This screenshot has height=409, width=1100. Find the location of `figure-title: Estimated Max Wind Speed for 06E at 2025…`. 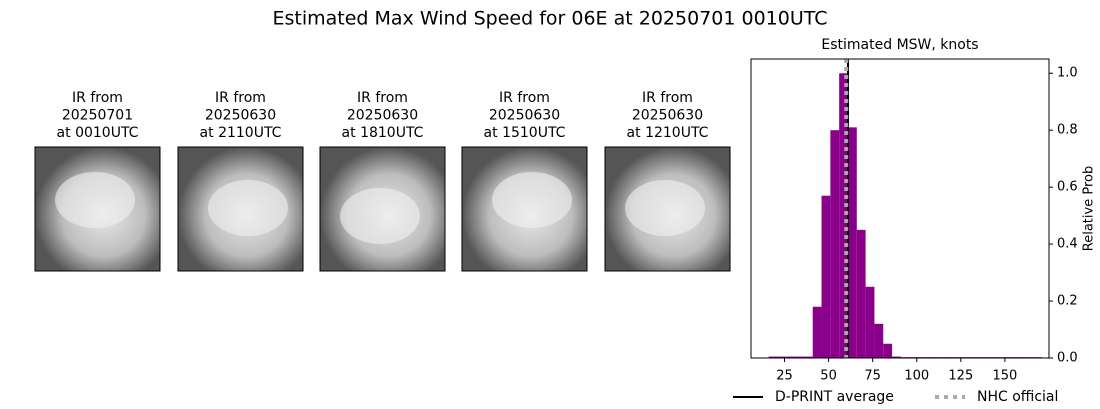

figure-title: Estimated Max Wind Speed for 06E at 2025… is located at coordinates (549, 19).